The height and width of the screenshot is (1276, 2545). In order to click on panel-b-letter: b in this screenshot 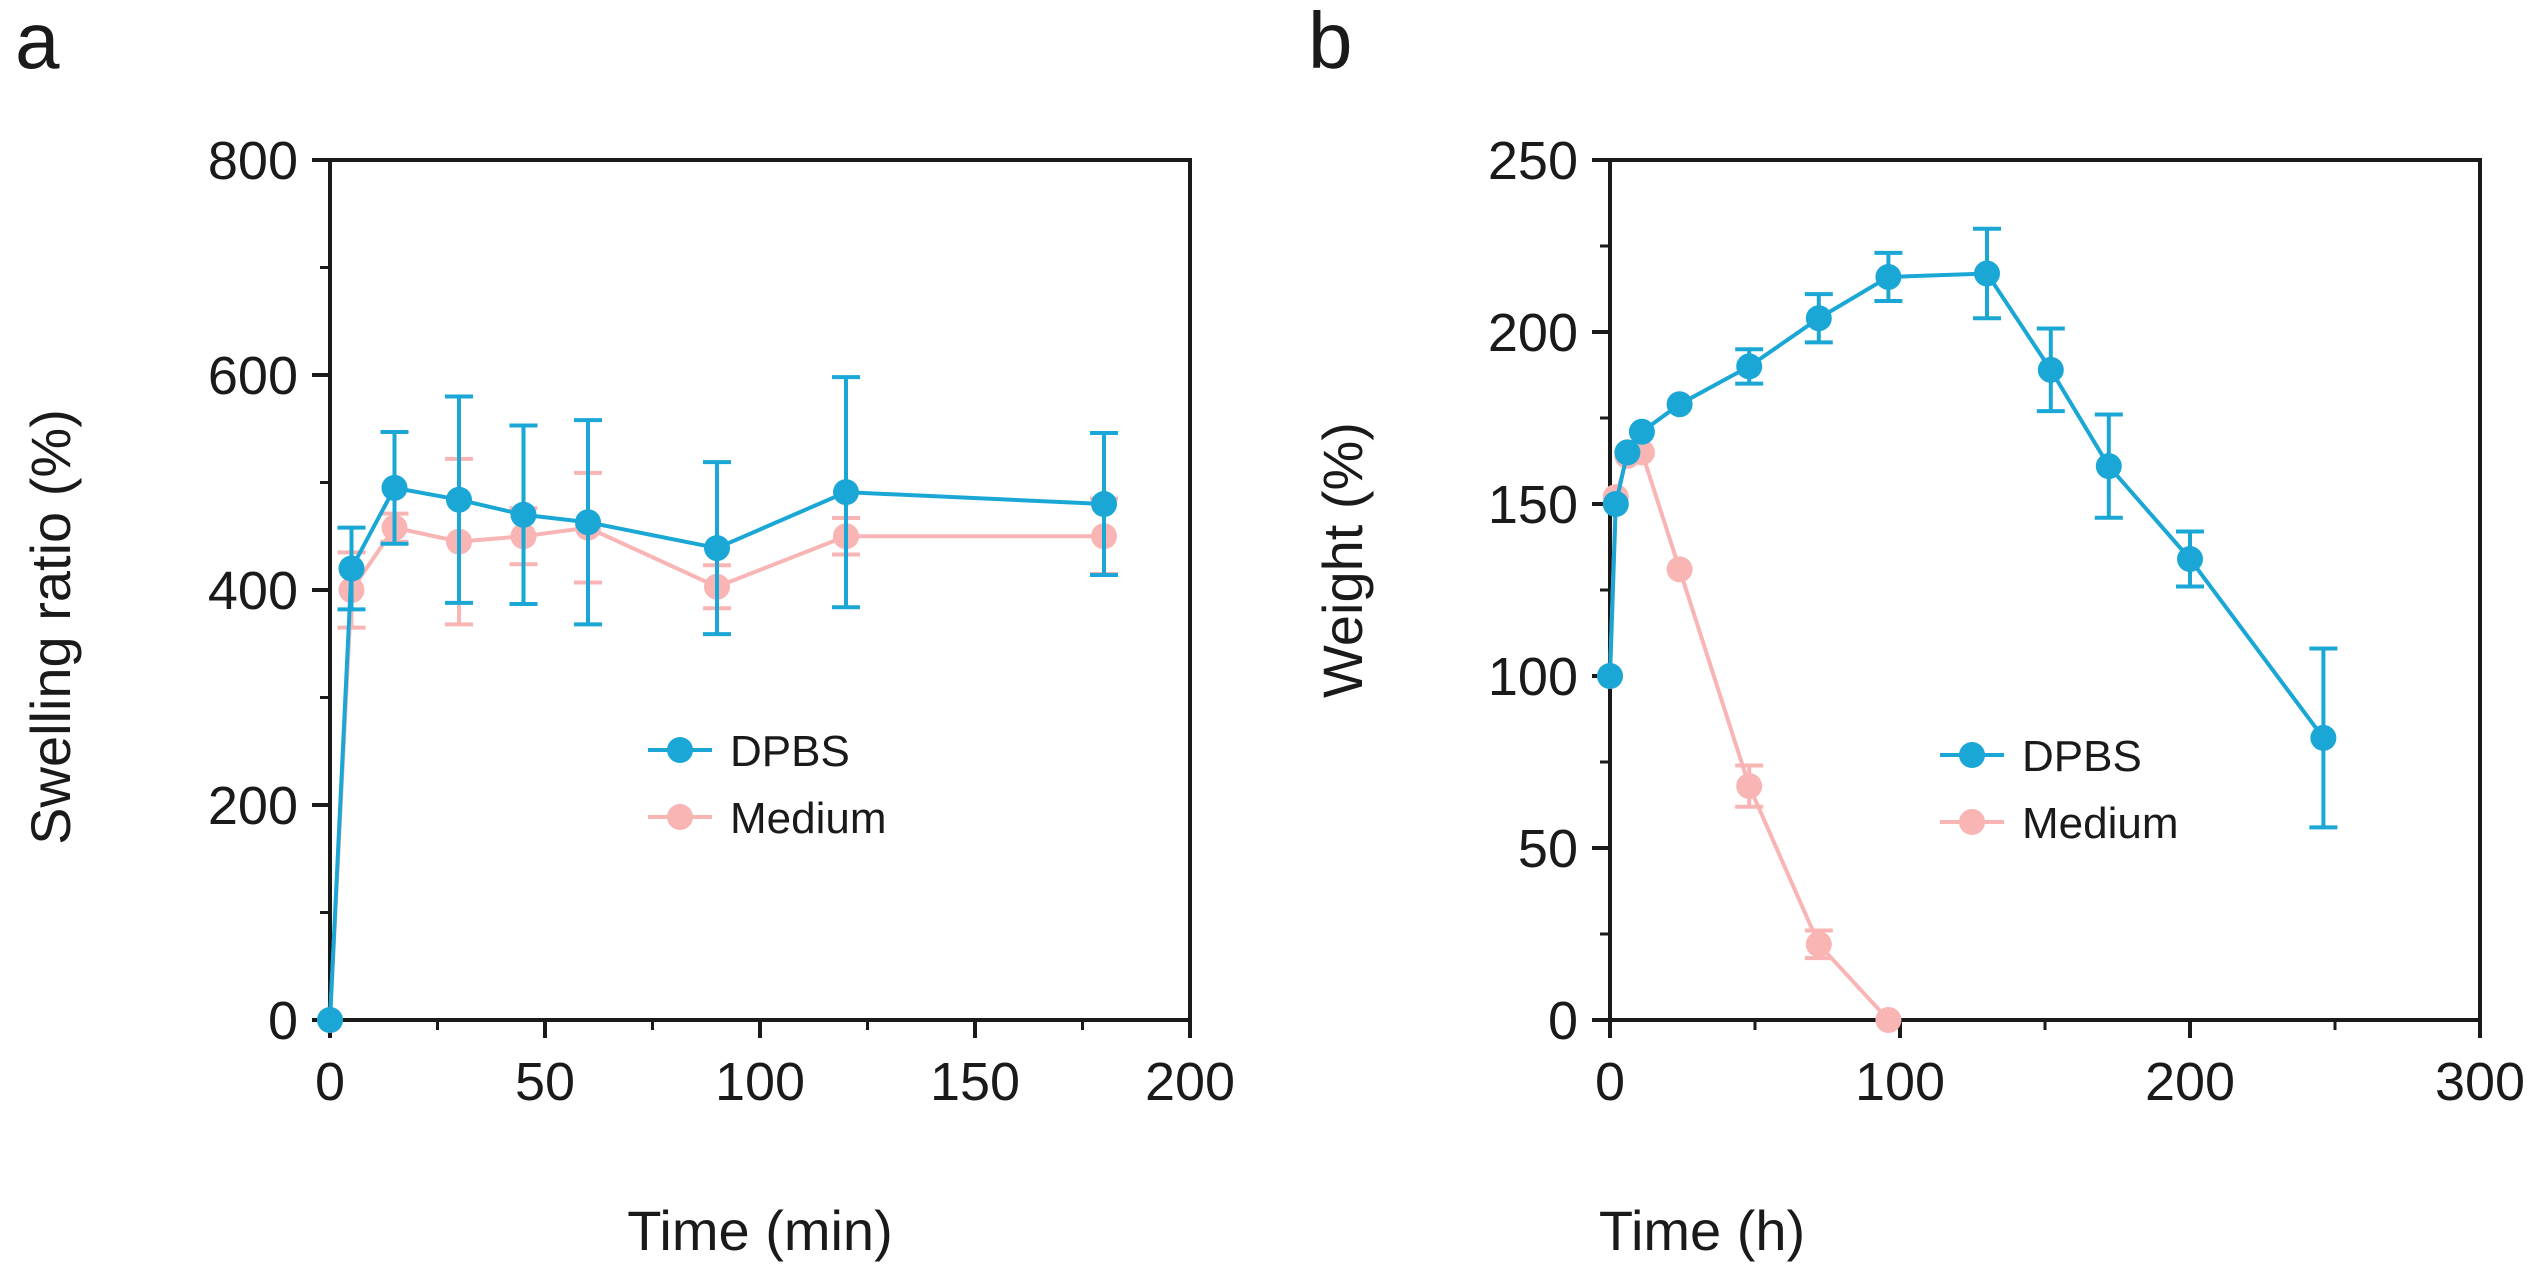, I will do `click(1330, 42)`.